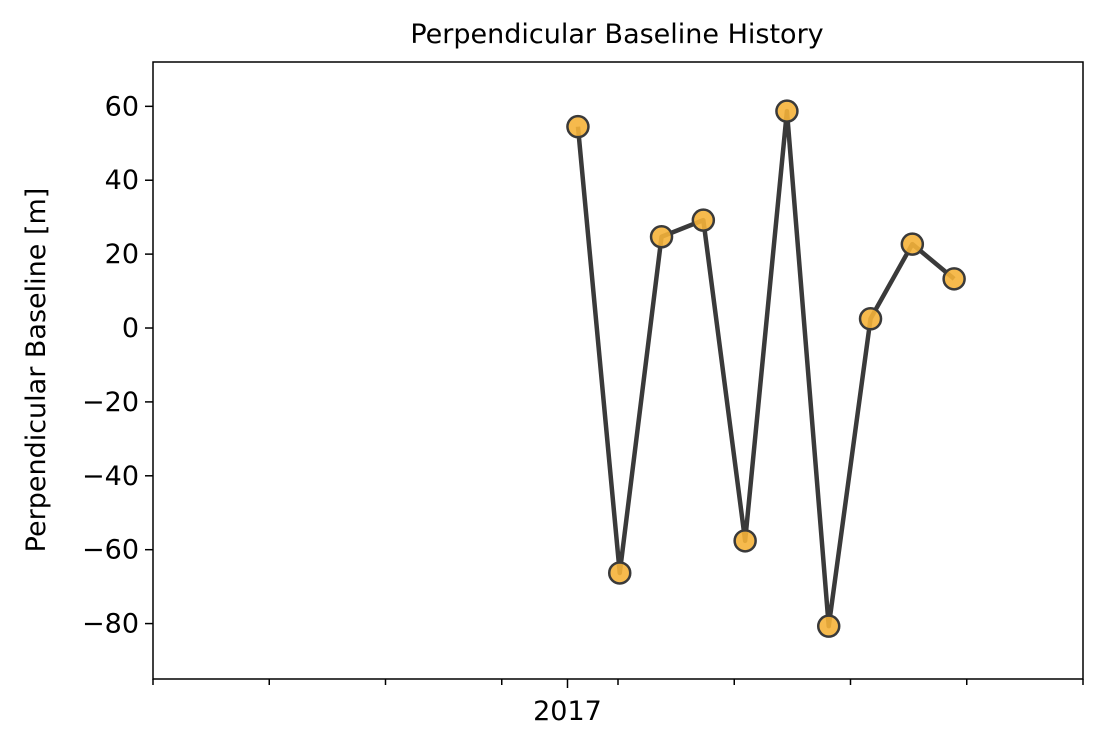 Image resolution: width=1104 pixels, height=755 pixels. Describe the element at coordinates (36, 370) in the screenshot. I see `y-axis-label: Perpendicular Baseline [m]` at that location.